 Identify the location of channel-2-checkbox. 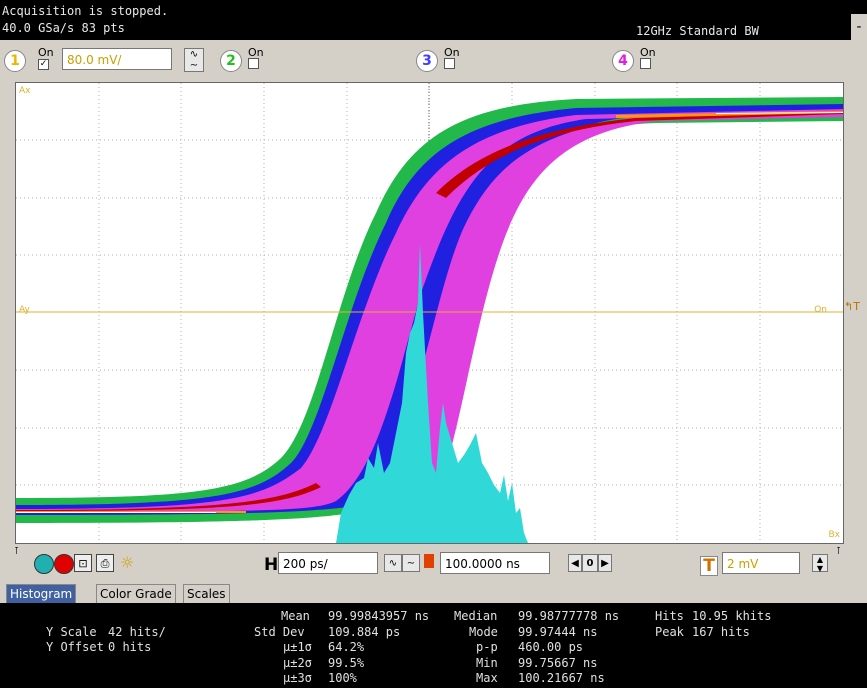
(253, 63).